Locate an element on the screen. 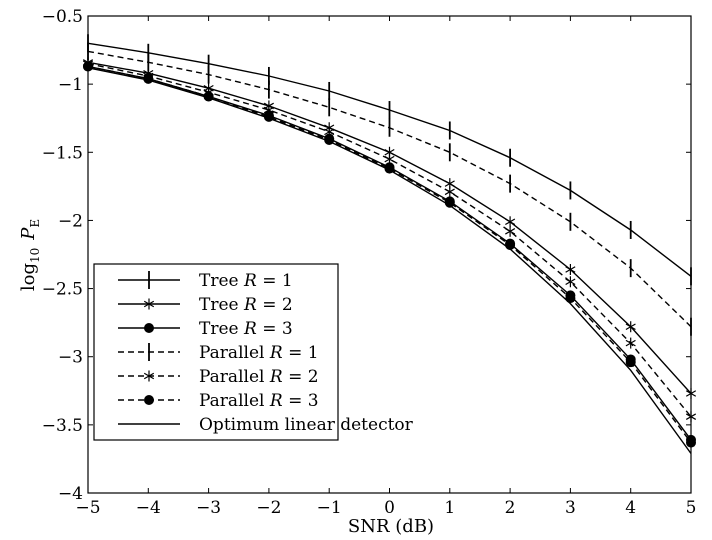 This screenshot has height=540, width=712. legend-label: Parallel R = 2 is located at coordinates (259, 377).